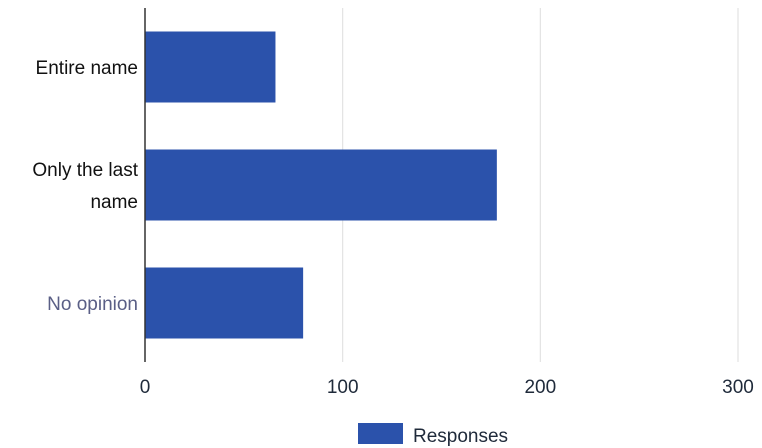  What do you see at coordinates (380, 433) in the screenshot?
I see `legend-swatch` at bounding box center [380, 433].